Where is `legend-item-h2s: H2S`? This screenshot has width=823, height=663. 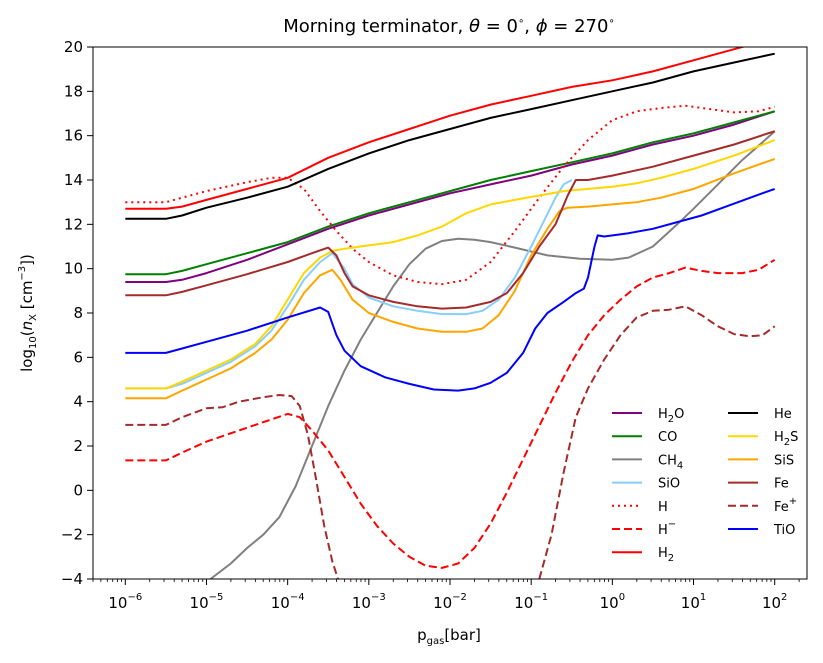 legend-item-h2s: H2S is located at coordinates (763, 439).